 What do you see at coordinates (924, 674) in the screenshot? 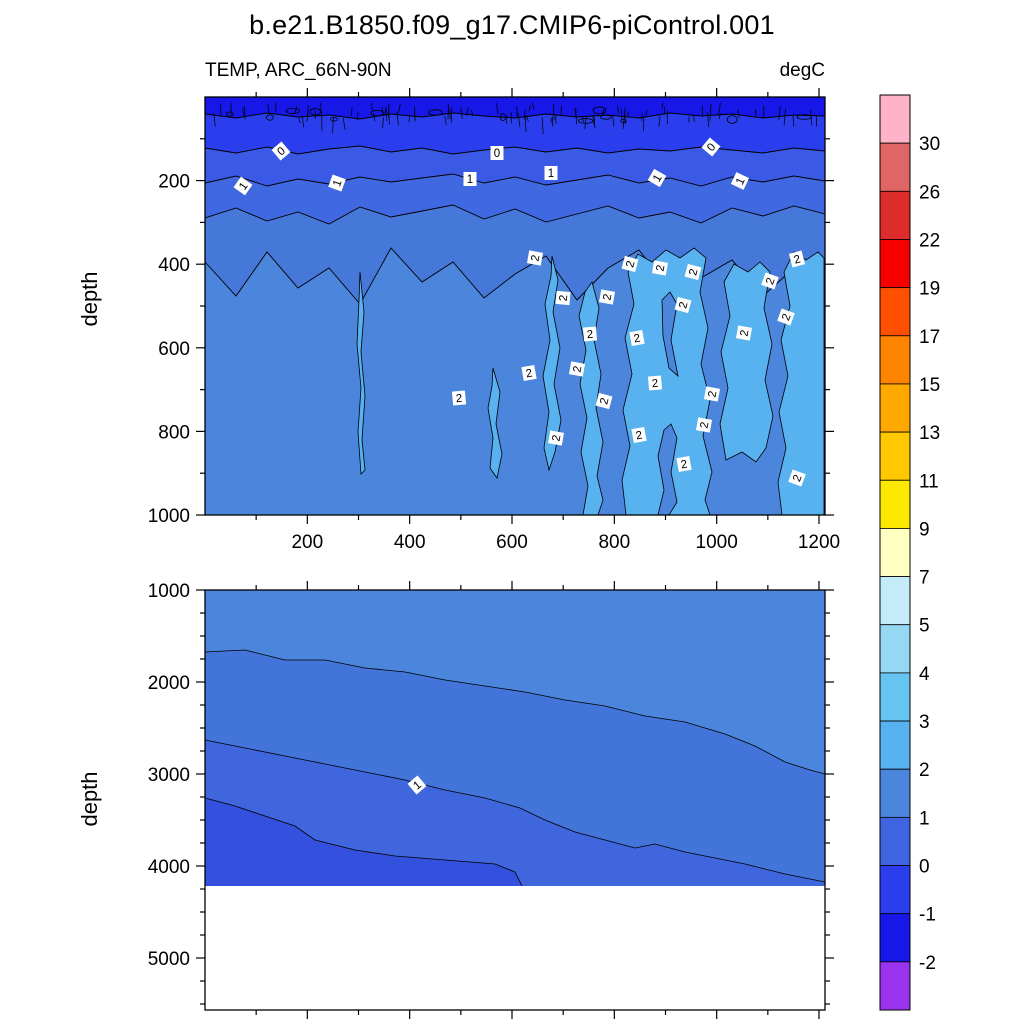
I see `colorbar-label: 4` at bounding box center [924, 674].